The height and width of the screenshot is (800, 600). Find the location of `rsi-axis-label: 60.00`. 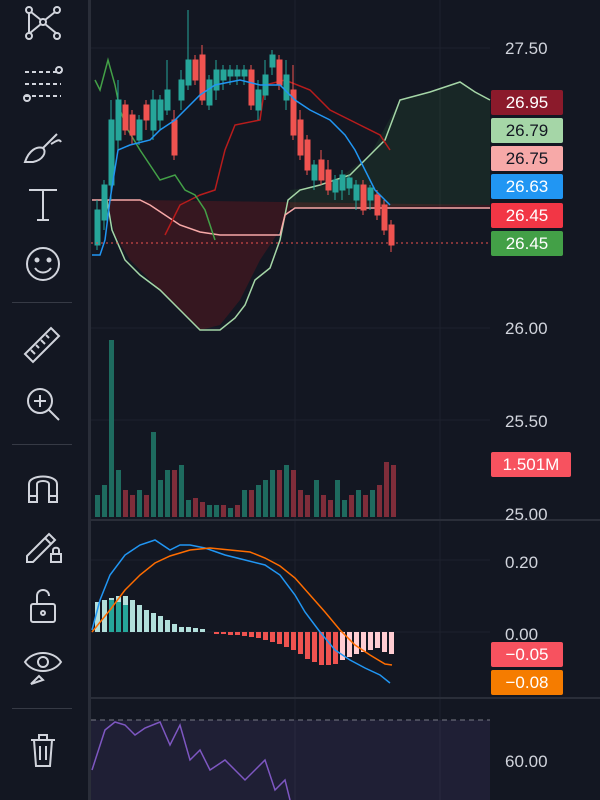

rsi-axis-label: 60.00 is located at coordinates (526, 761).